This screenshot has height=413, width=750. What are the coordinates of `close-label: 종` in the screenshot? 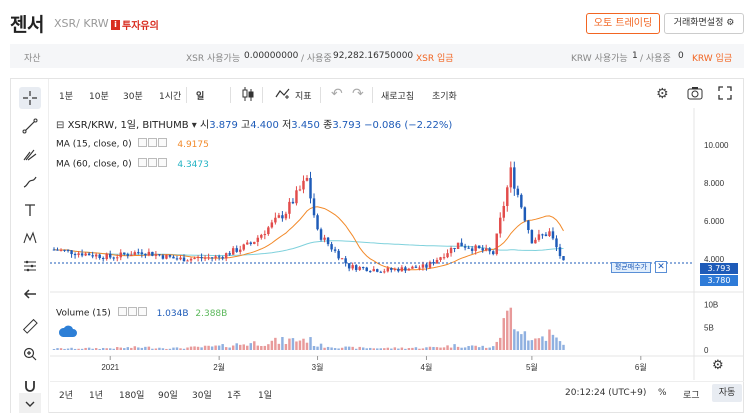 It's located at (328, 125).